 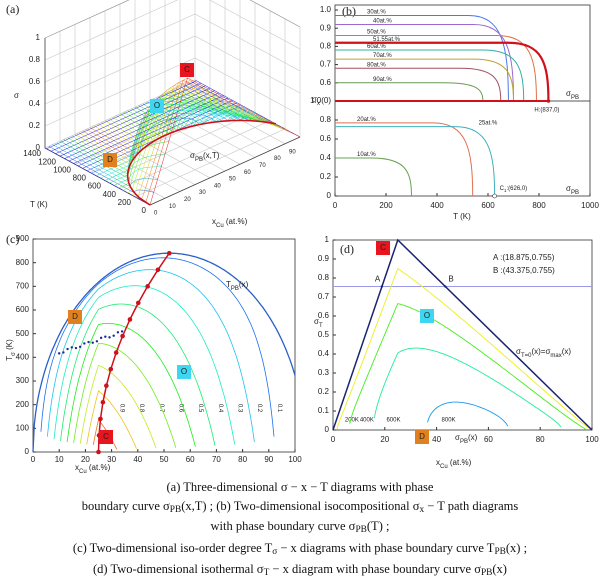 What do you see at coordinates (141, 408) in the screenshot?
I see `contour-label: 0.8` at bounding box center [141, 408].